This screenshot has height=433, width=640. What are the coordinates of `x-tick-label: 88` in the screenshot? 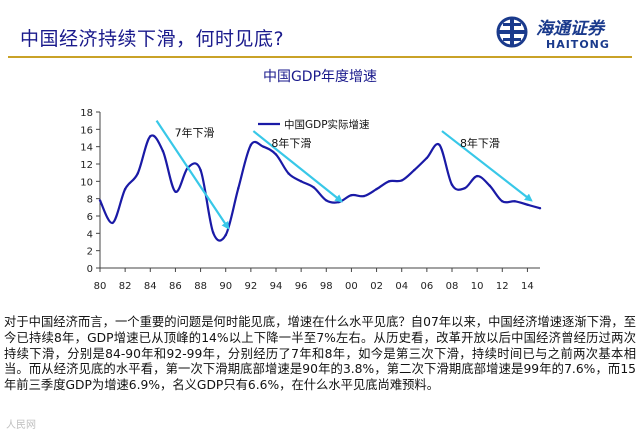 It's located at (200, 286).